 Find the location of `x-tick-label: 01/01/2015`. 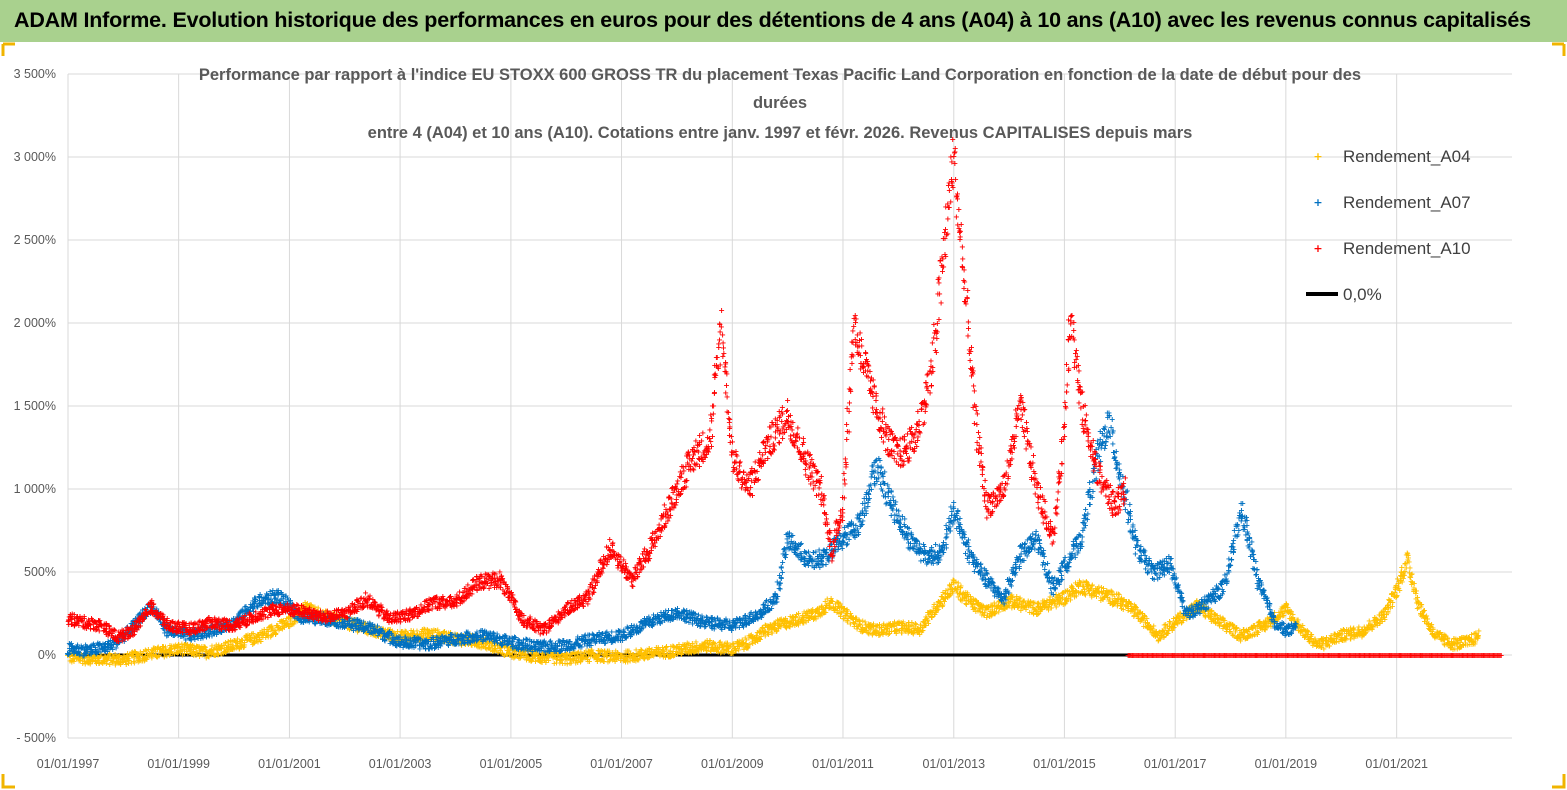

x-tick-label: 01/01/2015 is located at coordinates (1064, 764).